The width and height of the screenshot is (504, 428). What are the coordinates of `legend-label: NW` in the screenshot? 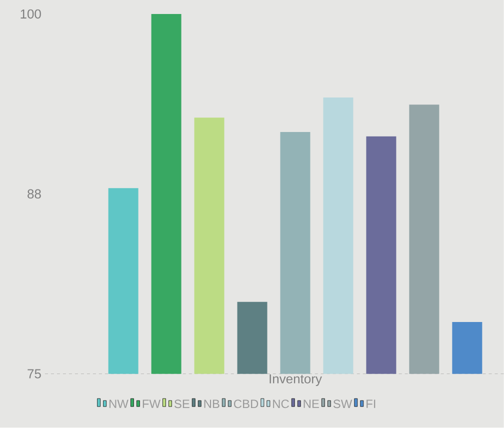 It's located at (119, 404).